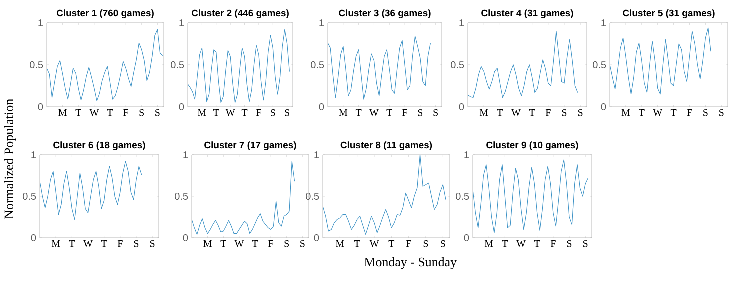 The image size is (746, 288). I want to click on chart-title: Cluster 3 (36 games), so click(385, 14).